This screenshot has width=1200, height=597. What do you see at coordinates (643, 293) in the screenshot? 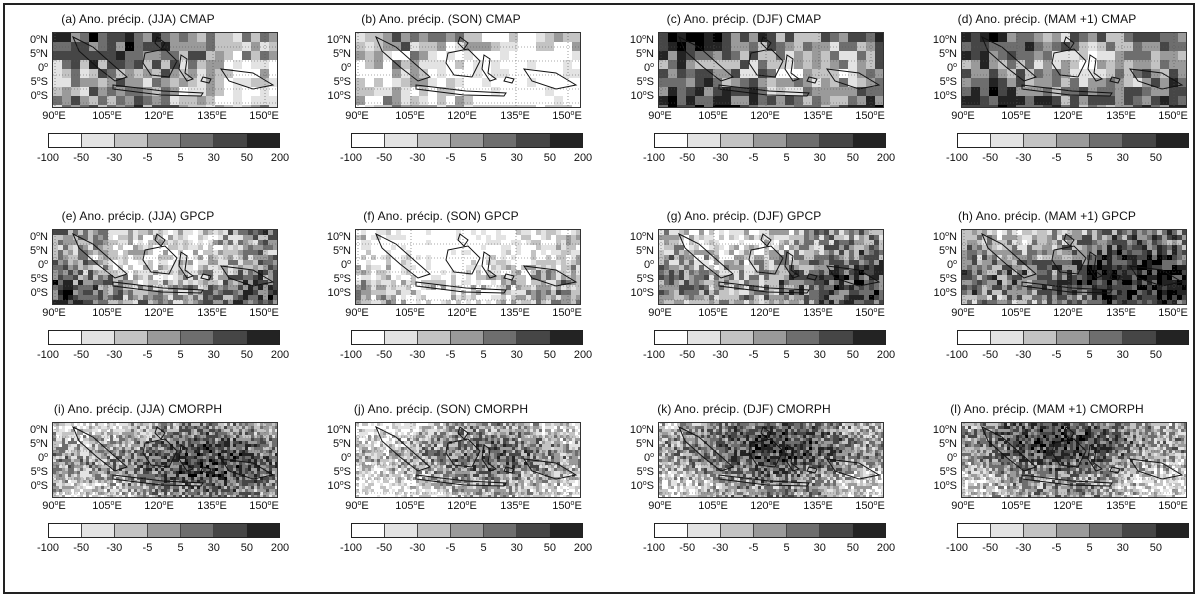
I see `latitude-tick-label: 10oS` at bounding box center [643, 293].